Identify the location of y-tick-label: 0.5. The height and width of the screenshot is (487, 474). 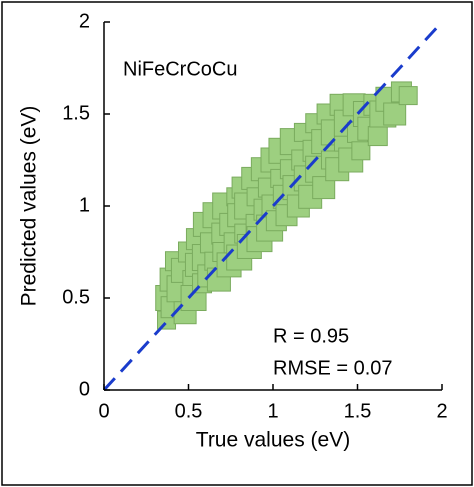
(76, 297).